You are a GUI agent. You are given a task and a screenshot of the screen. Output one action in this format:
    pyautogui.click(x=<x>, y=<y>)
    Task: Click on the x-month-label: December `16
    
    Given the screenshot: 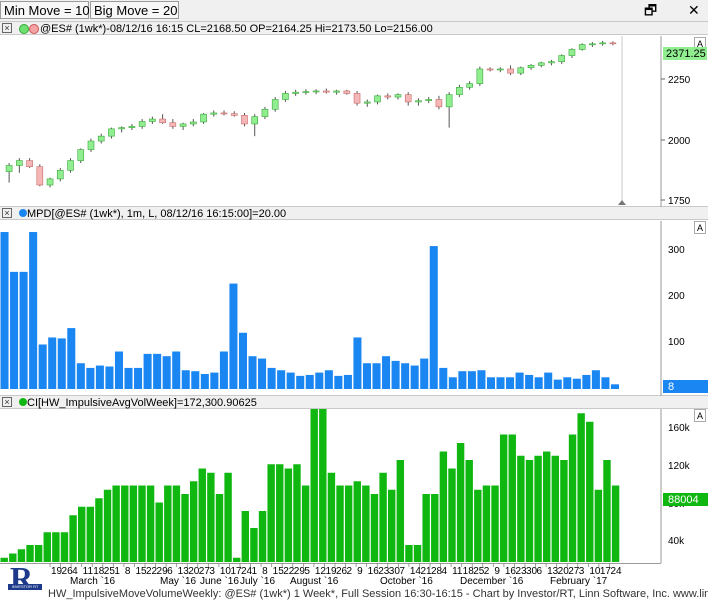 What is the action you would take?
    pyautogui.click(x=492, y=581)
    